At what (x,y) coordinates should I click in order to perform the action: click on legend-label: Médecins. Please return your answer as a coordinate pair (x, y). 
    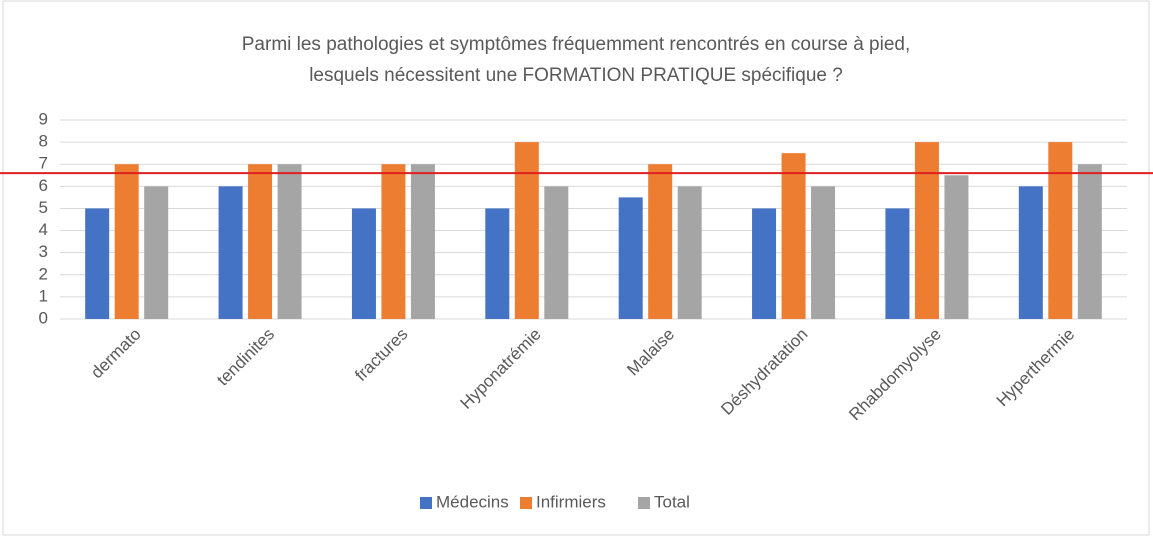
    Looking at the image, I should click on (472, 501).